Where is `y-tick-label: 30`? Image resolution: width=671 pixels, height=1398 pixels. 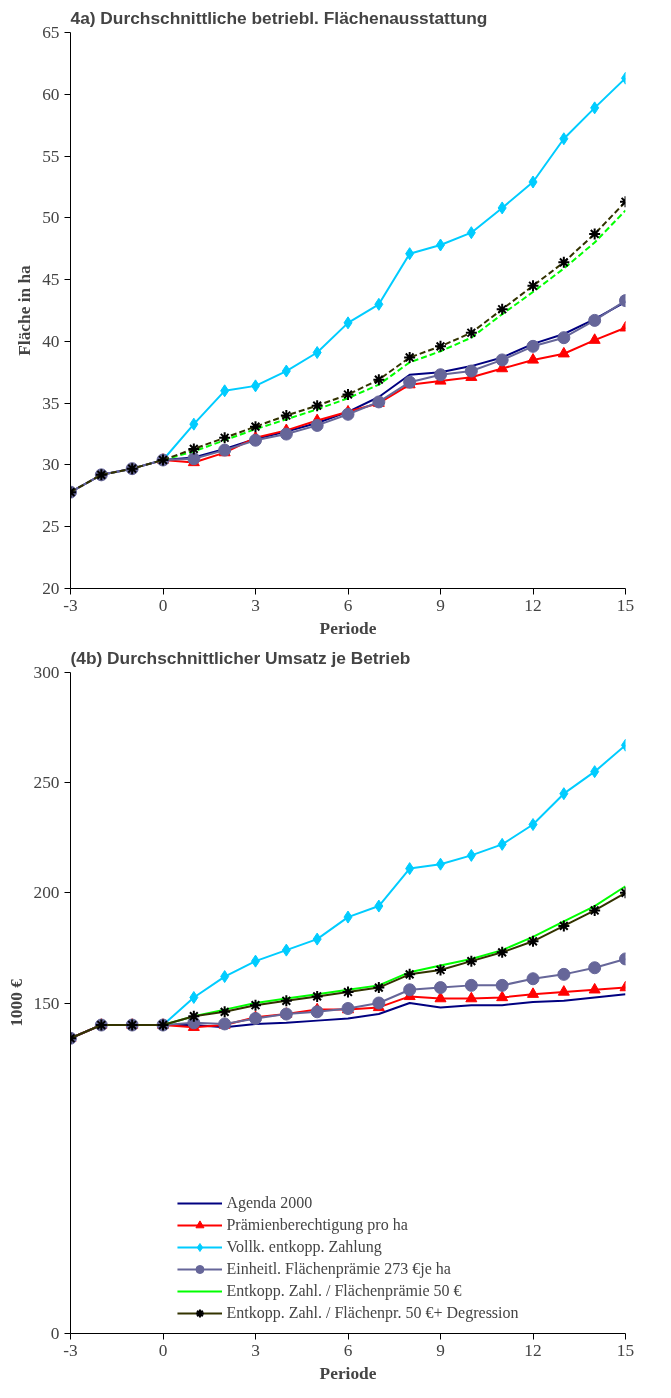
y-tick-label: 30 is located at coordinates (51, 465).